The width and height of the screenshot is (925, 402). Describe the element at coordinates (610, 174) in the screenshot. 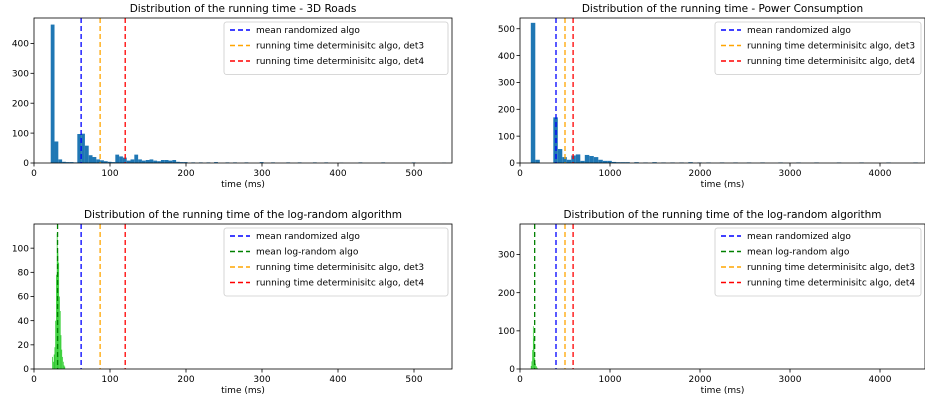

I see `x-tick-label: 1000` at that location.